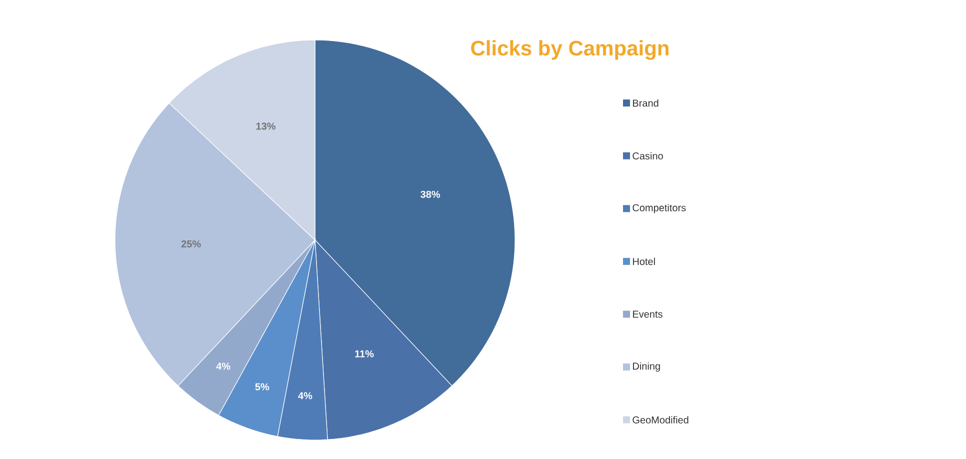 The width and height of the screenshot is (966, 459). What do you see at coordinates (647, 156) in the screenshot?
I see `legend-label: Casino` at bounding box center [647, 156].